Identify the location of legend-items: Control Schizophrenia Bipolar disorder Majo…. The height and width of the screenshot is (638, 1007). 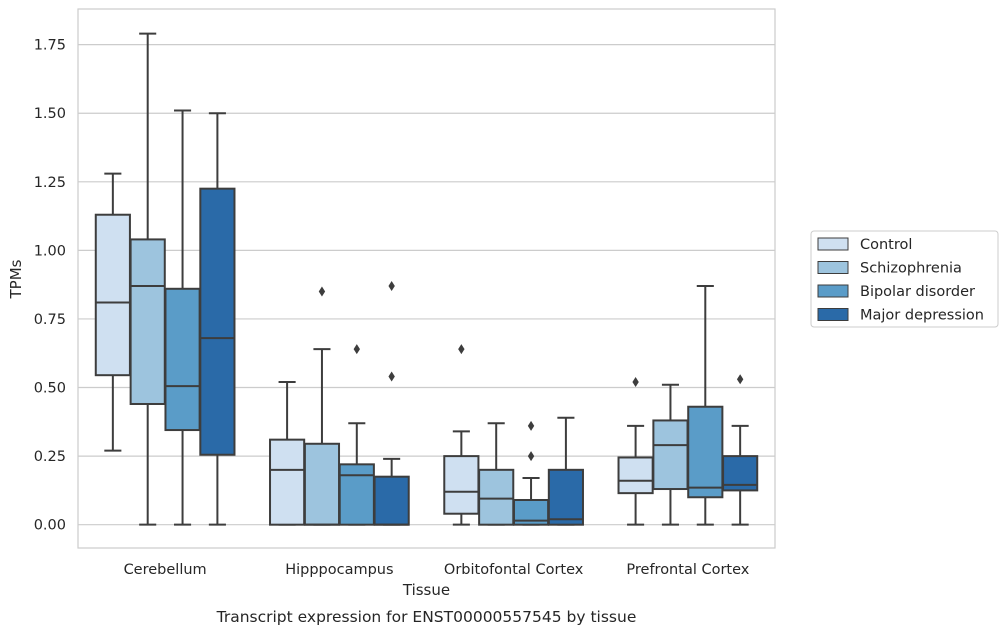
(900, 280).